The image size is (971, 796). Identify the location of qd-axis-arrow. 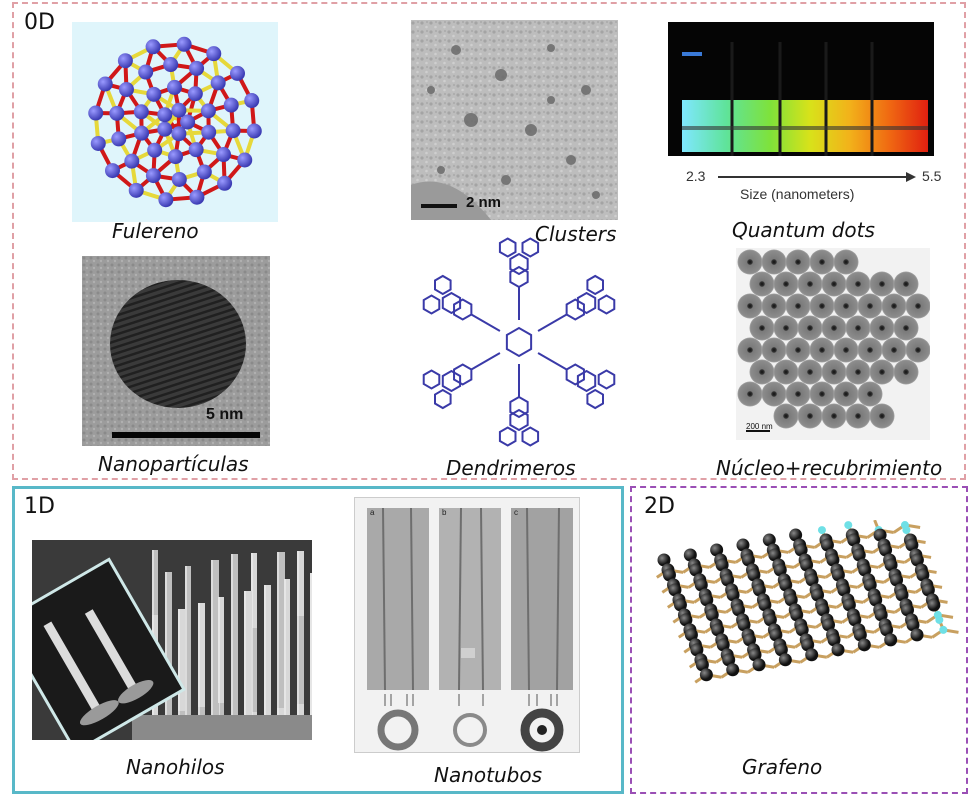
(817, 177).